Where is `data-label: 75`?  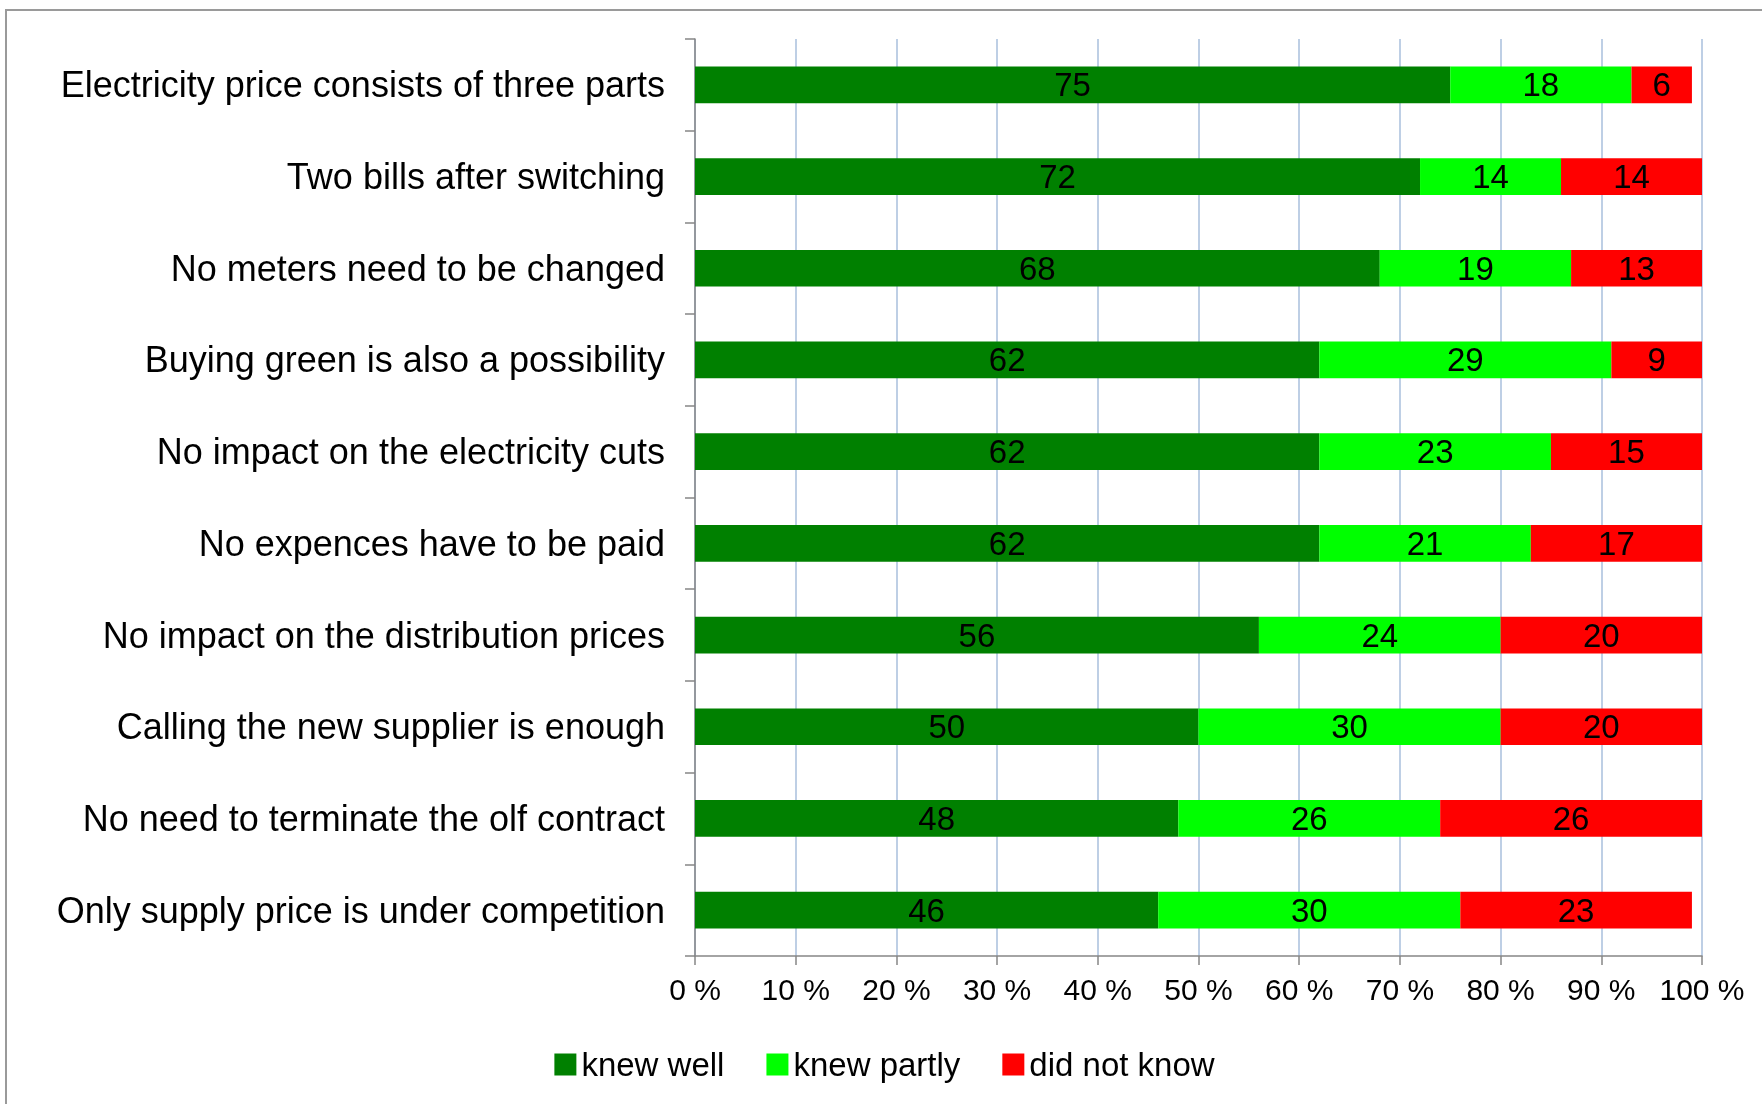 data-label: 75 is located at coordinates (1072, 85).